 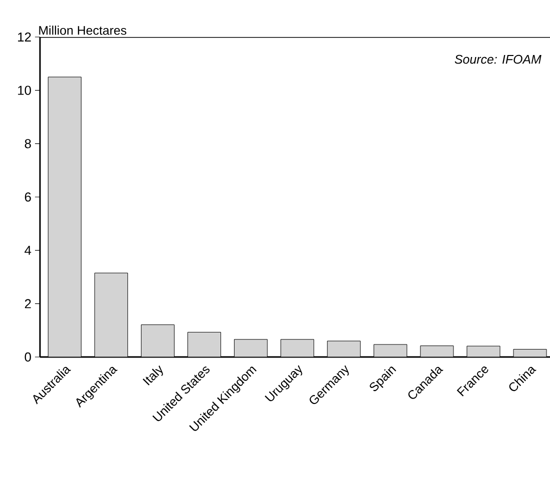 What do you see at coordinates (27, 357) in the screenshot?
I see `y-tick-label: 0` at bounding box center [27, 357].